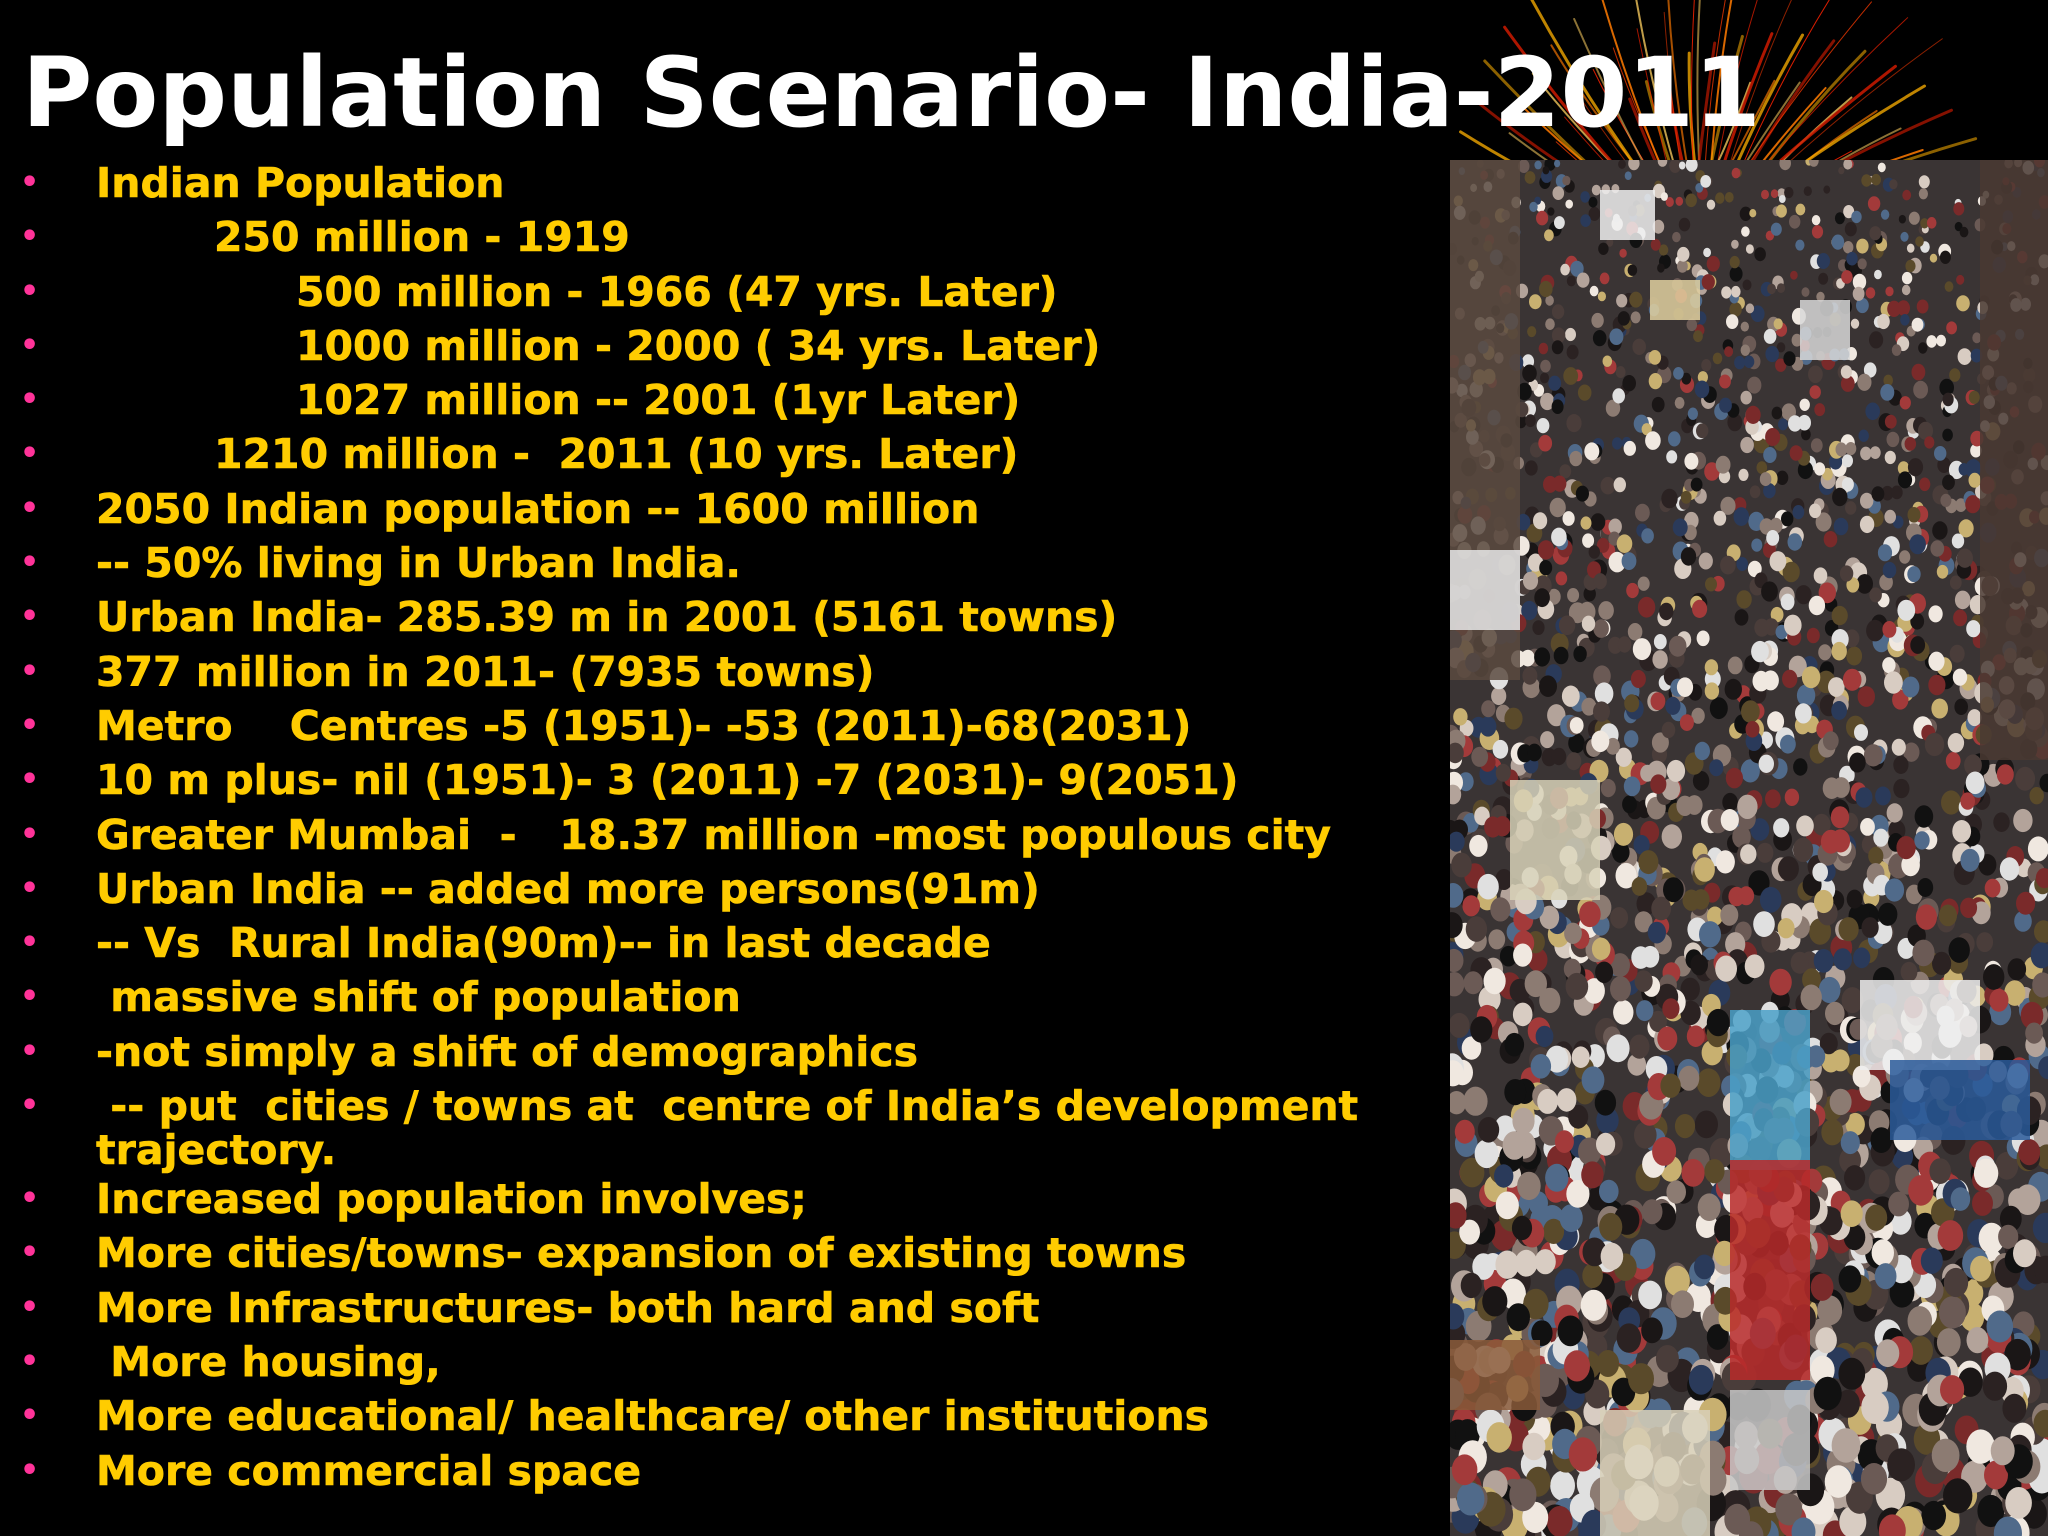 The image size is (2048, 1536). Describe the element at coordinates (735, 237) in the screenshot. I see `bullet-item: • 250 million - 1919` at that location.